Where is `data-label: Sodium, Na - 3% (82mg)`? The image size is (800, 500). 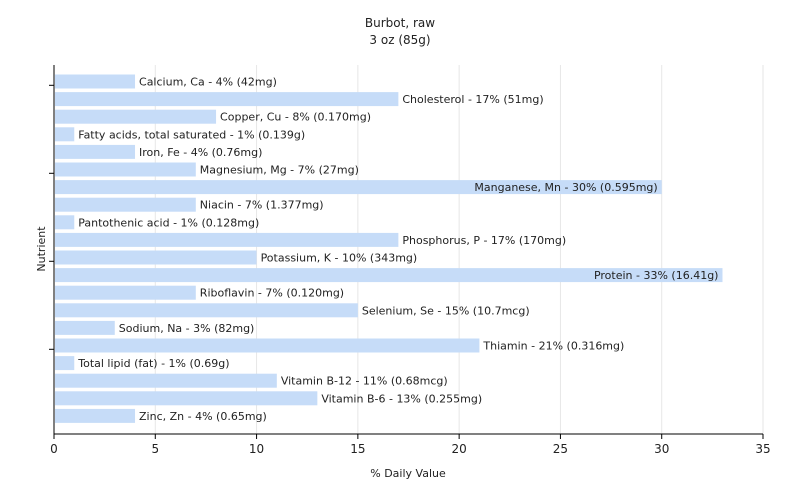
data-label: Sodium, Na - 3% (82mg) is located at coordinates (187, 328).